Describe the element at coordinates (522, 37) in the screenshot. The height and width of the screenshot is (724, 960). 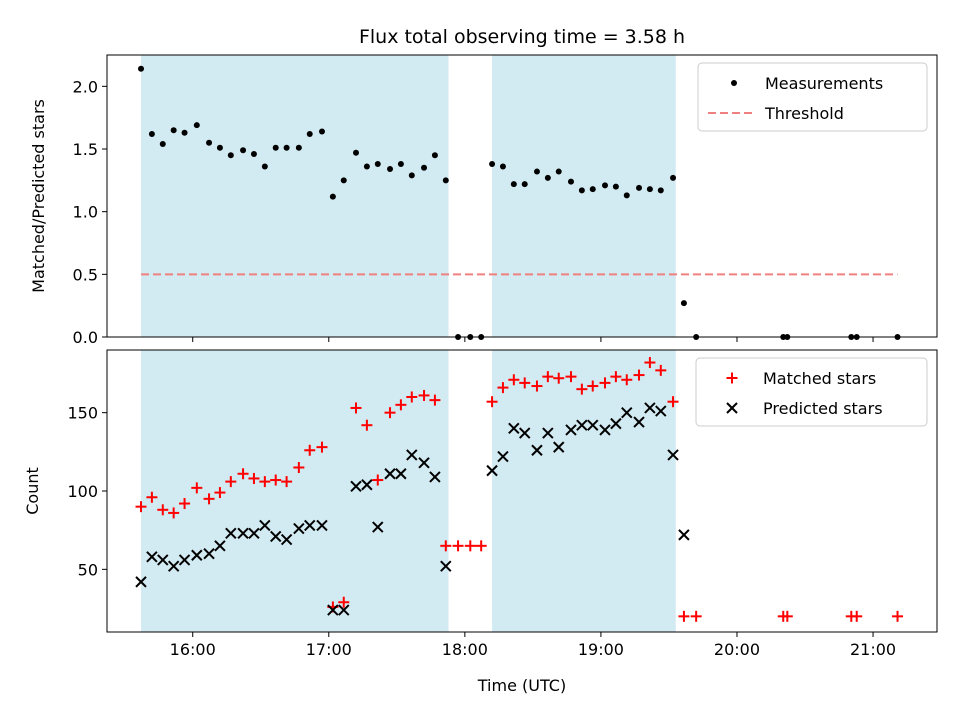
I see `chart-title: Flux total observing time = 3.58 h` at that location.